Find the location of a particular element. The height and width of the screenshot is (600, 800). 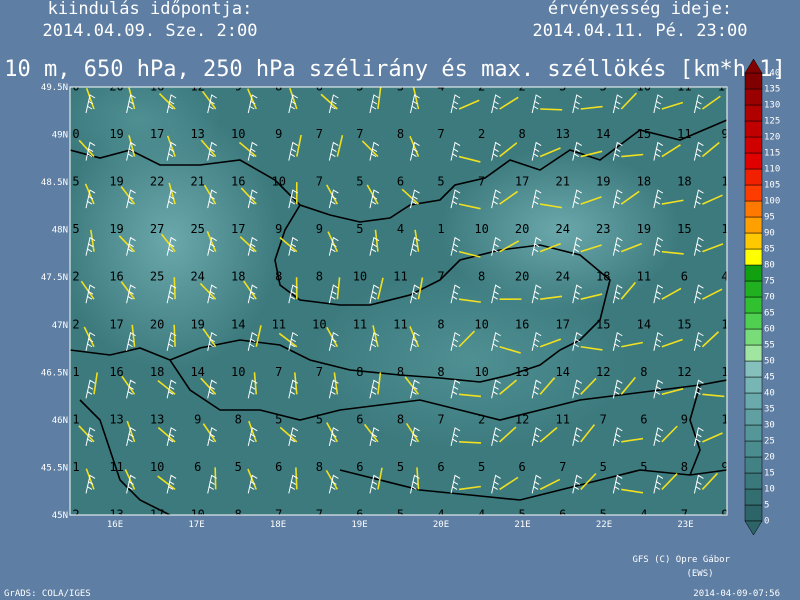

grid-value: 11 is located at coordinates (562, 419).